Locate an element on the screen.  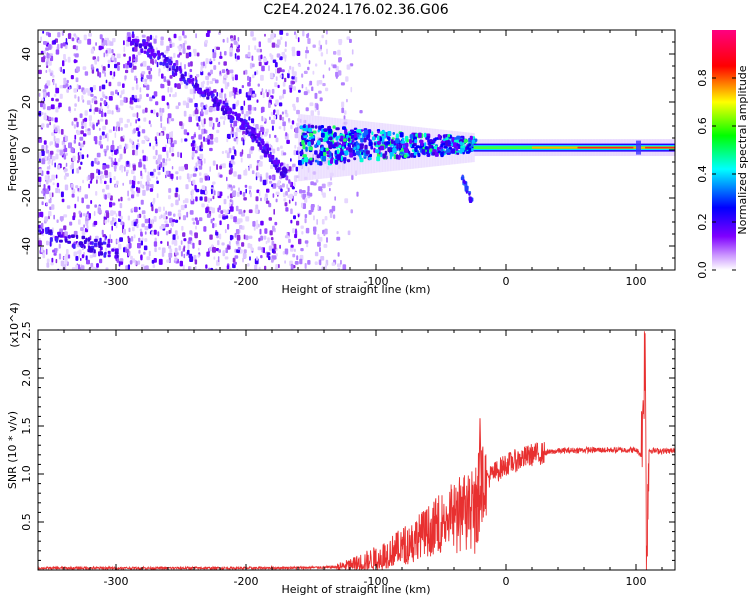
colorbar-tick-label: 0.0 is located at coordinates (702, 270).